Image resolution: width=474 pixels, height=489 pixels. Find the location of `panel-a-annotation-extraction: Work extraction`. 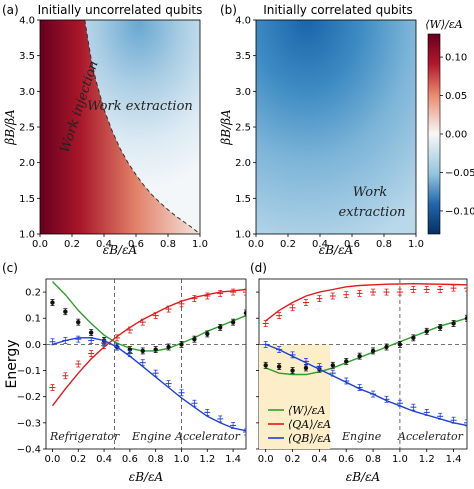

panel-a-annotation-extraction: Work extraction is located at coordinates (140, 106).